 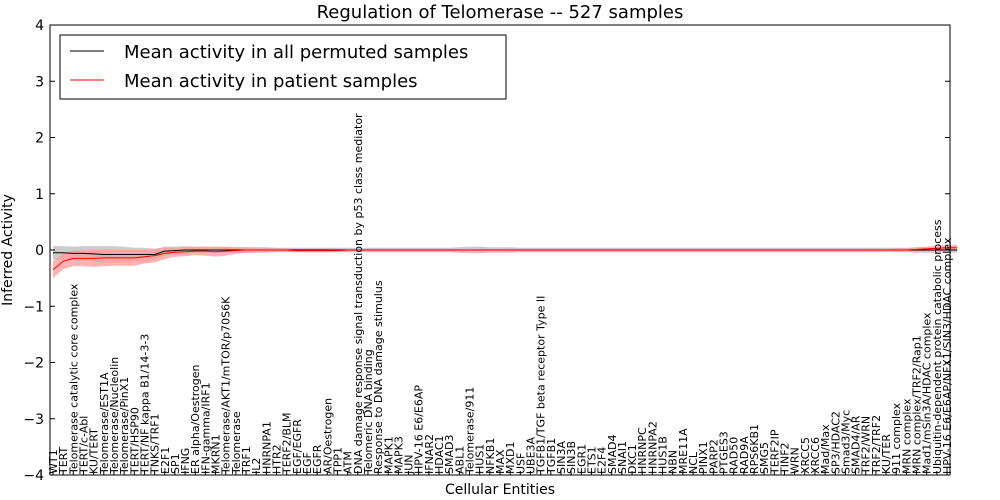 I want to click on y-tick-label: 1, so click(x=39, y=195).